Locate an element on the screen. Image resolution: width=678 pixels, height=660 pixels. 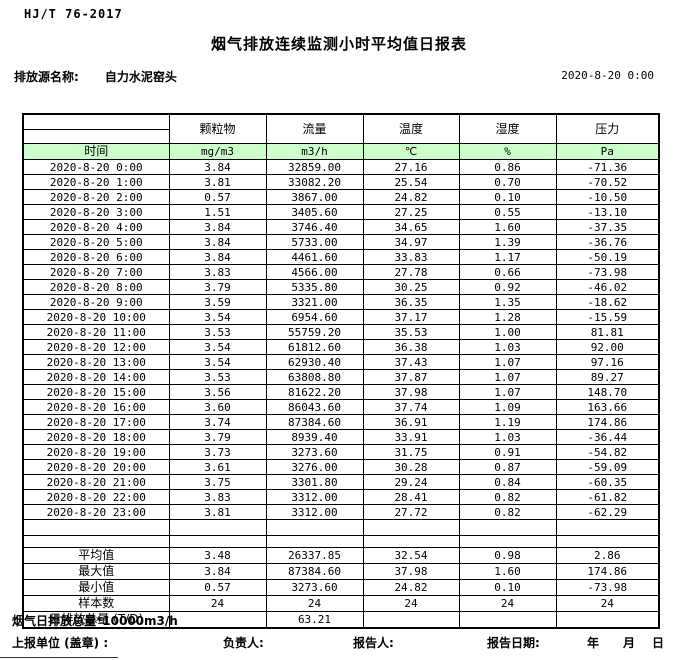
value-cell: 3276.00 is located at coordinates (314, 467).